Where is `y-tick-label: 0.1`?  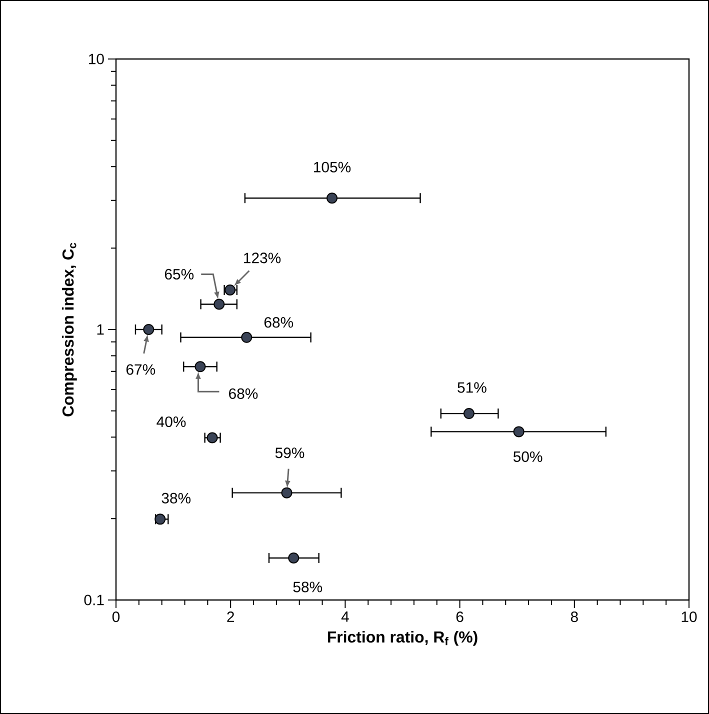 y-tick-label: 0.1 is located at coordinates (94, 600).